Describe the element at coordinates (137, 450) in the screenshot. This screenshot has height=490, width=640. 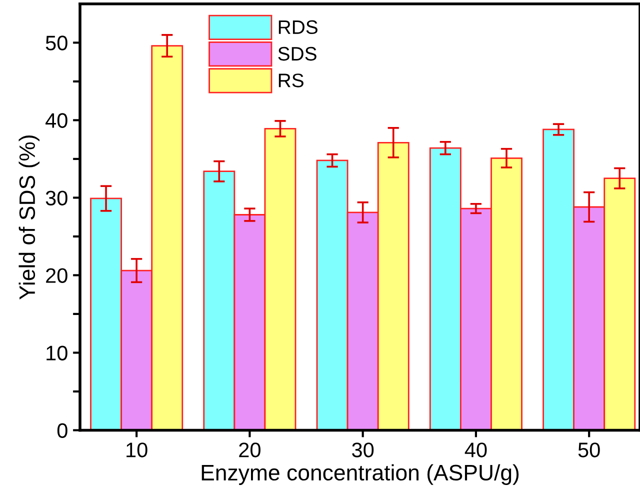
I see `x-tick-label: 10` at that location.